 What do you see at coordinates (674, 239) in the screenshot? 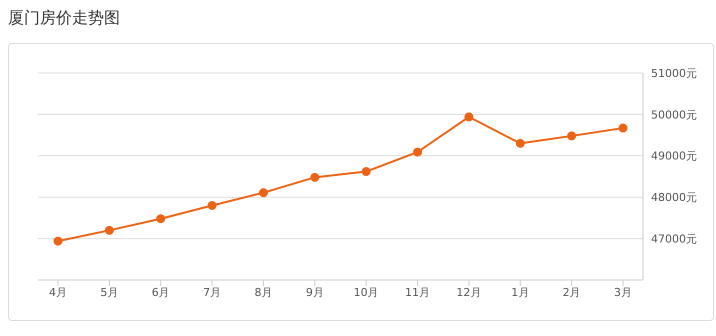
I see `y-tick-label: 47000元` at bounding box center [674, 239].